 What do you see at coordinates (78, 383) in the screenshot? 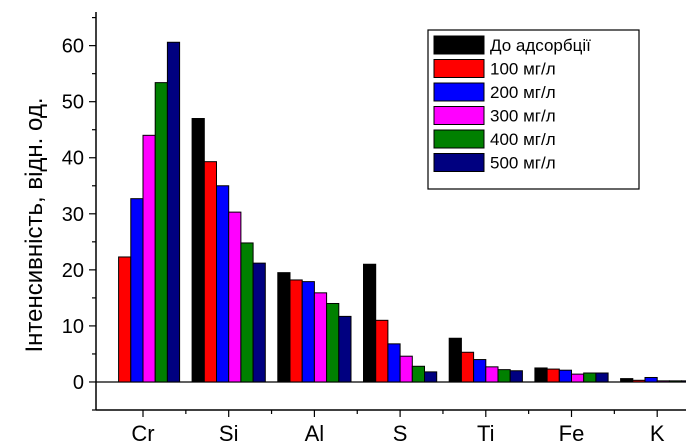
I see `y-tick-label: 0` at bounding box center [78, 383].